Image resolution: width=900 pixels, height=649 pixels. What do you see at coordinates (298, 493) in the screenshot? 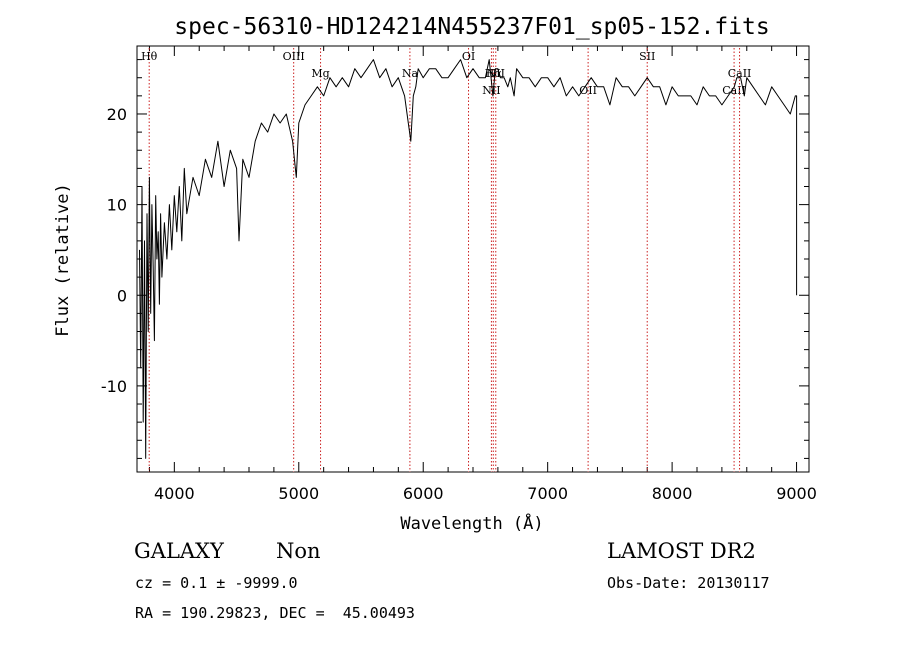
I see `x-tick-label: 5000` at bounding box center [298, 493].